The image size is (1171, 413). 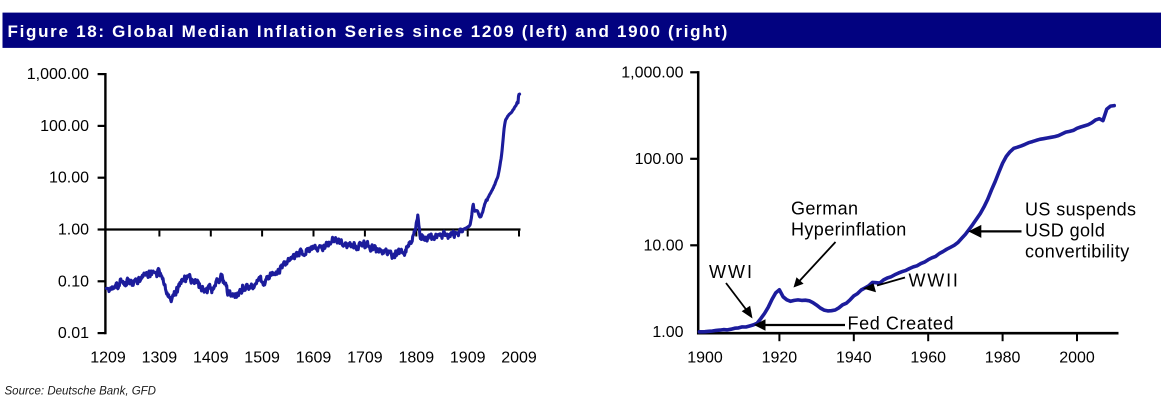 I want to click on svg-text: 1709, so click(x=365, y=358).